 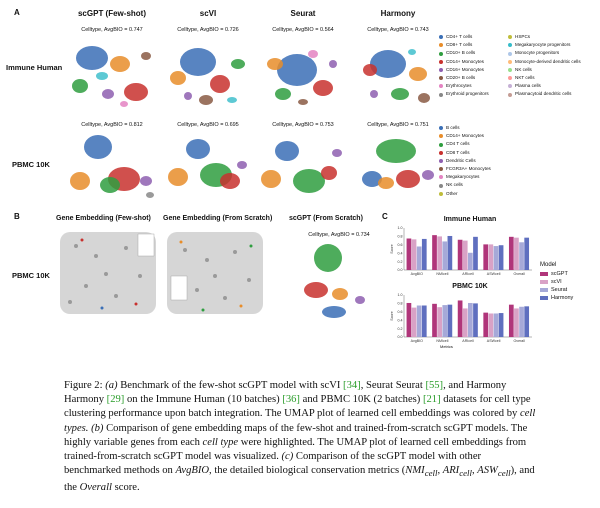 What do you see at coordinates (464, 45) in the screenshot?
I see `legend-item: CD8+ T cells` at bounding box center [464, 45].